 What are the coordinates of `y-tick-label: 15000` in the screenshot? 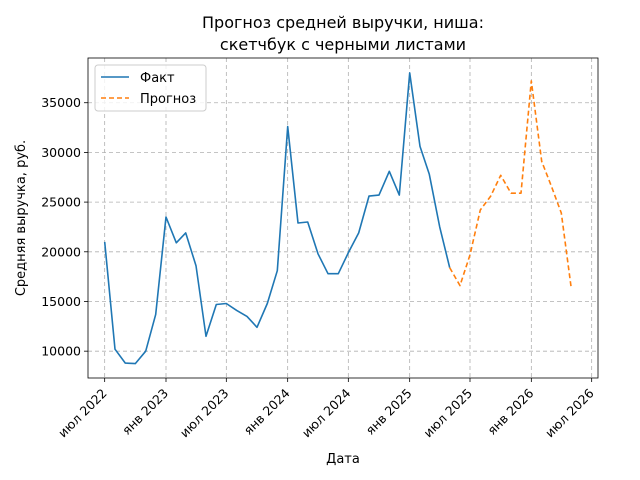 It's located at (61, 301).